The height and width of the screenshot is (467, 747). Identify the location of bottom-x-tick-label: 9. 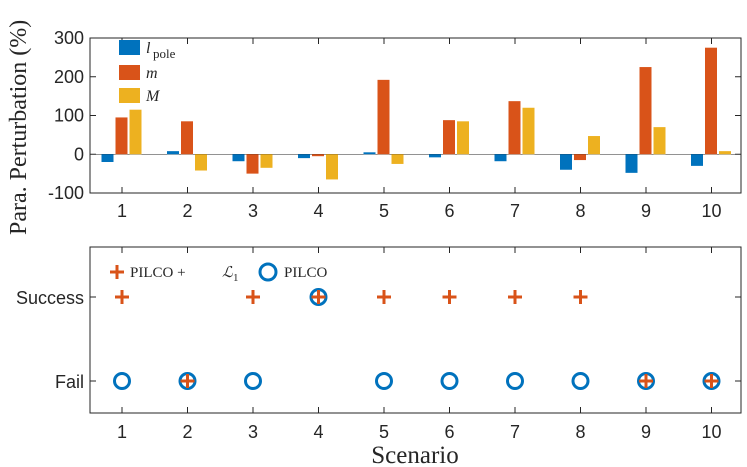
(646, 432).